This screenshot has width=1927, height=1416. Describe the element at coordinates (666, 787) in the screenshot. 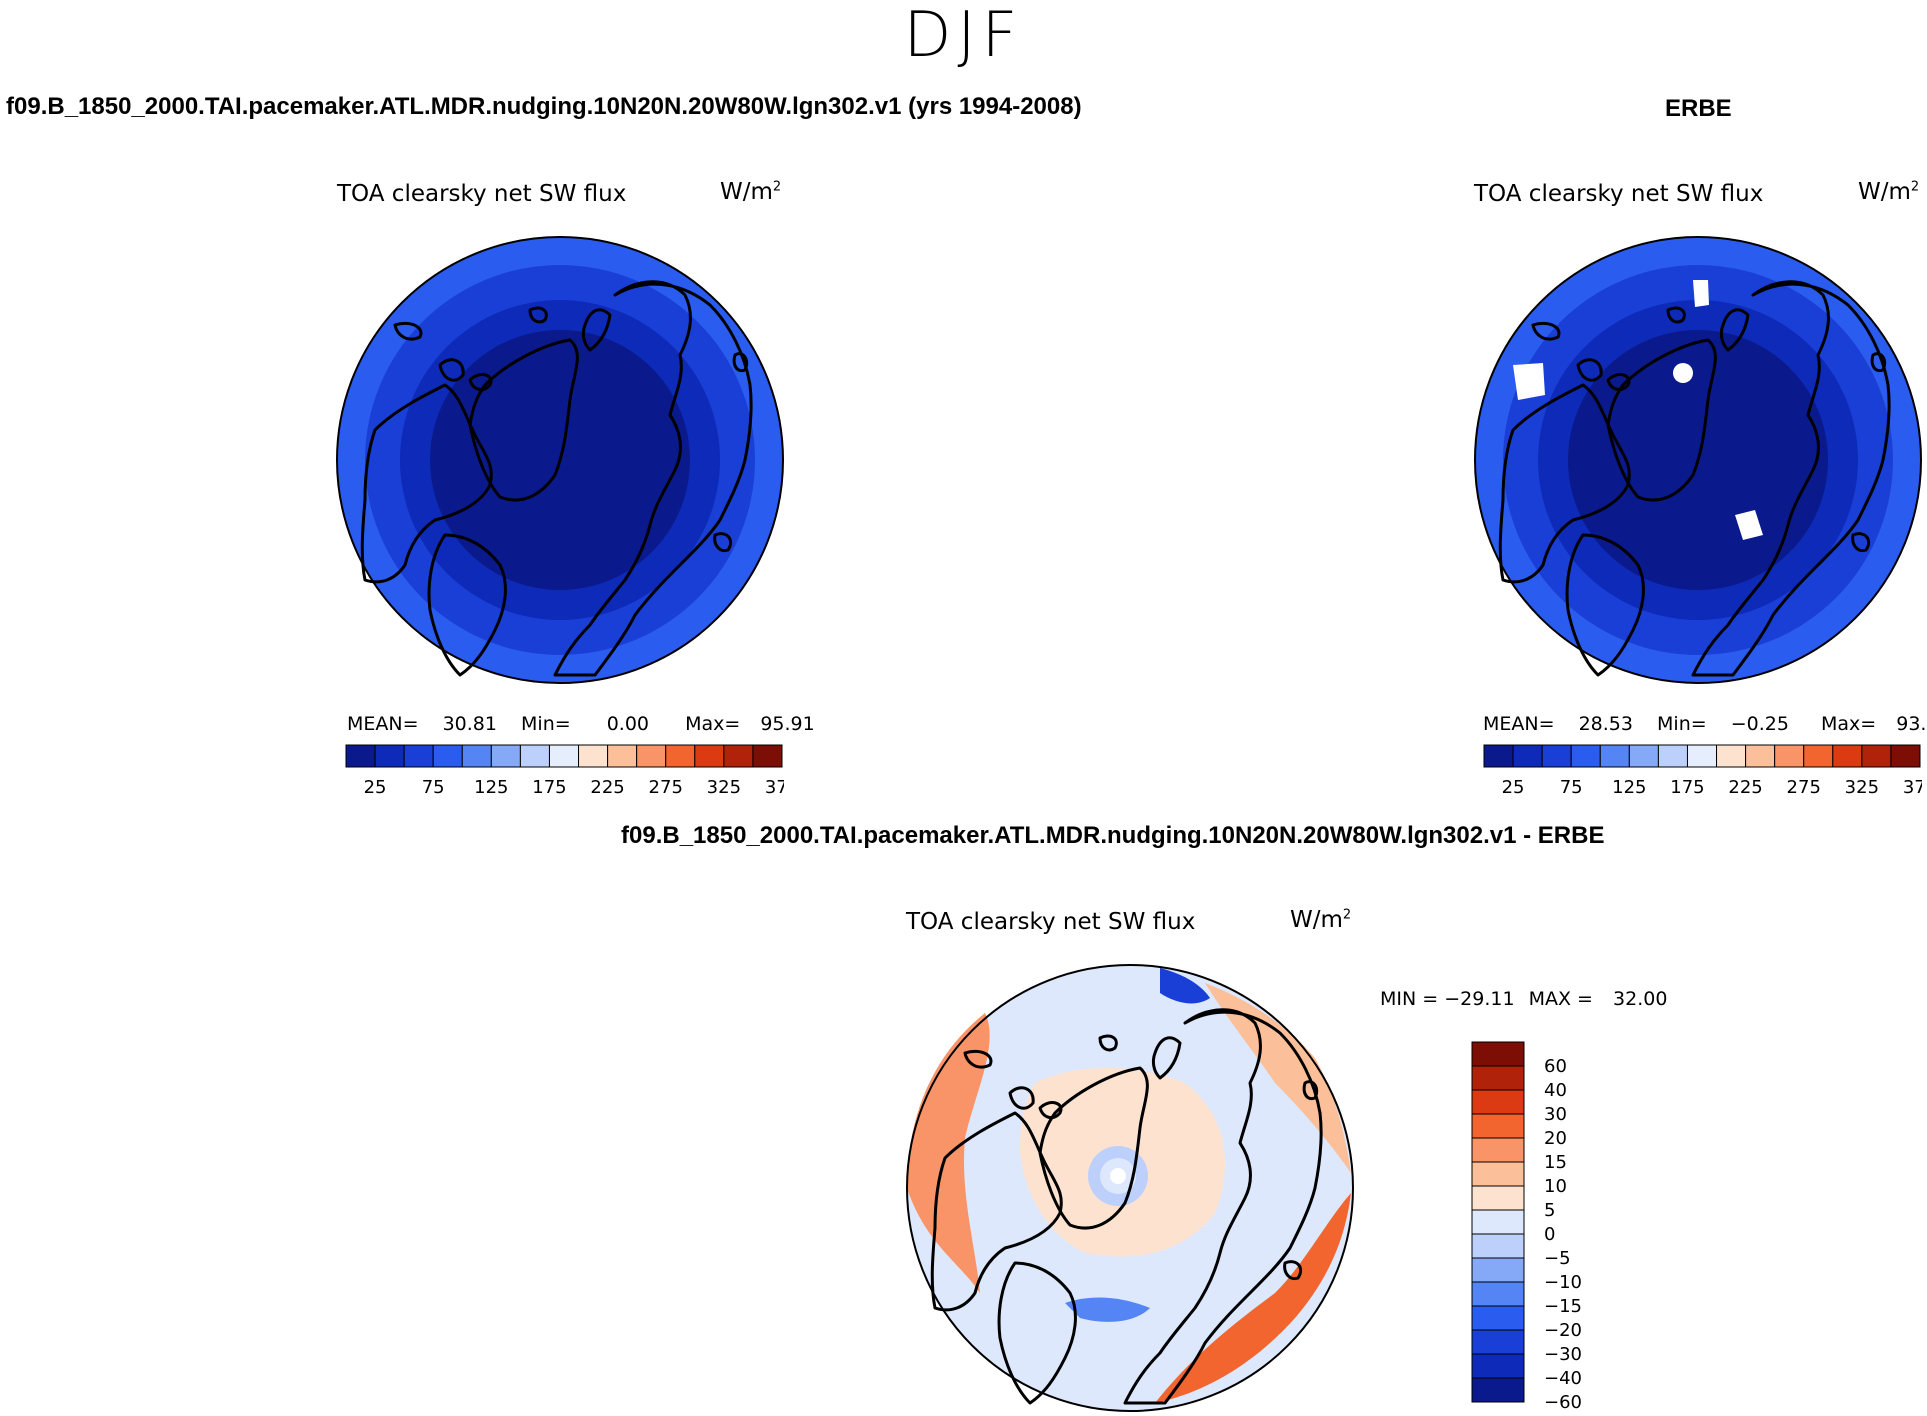

I see `hbar0-tick-label: 275` at that location.